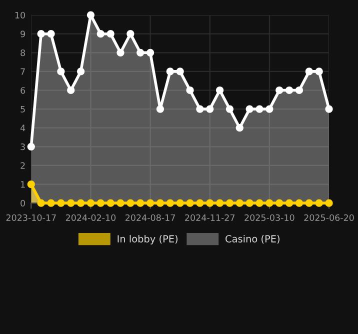  I want to click on x-tick-label: 2024-02-10, so click(91, 217).